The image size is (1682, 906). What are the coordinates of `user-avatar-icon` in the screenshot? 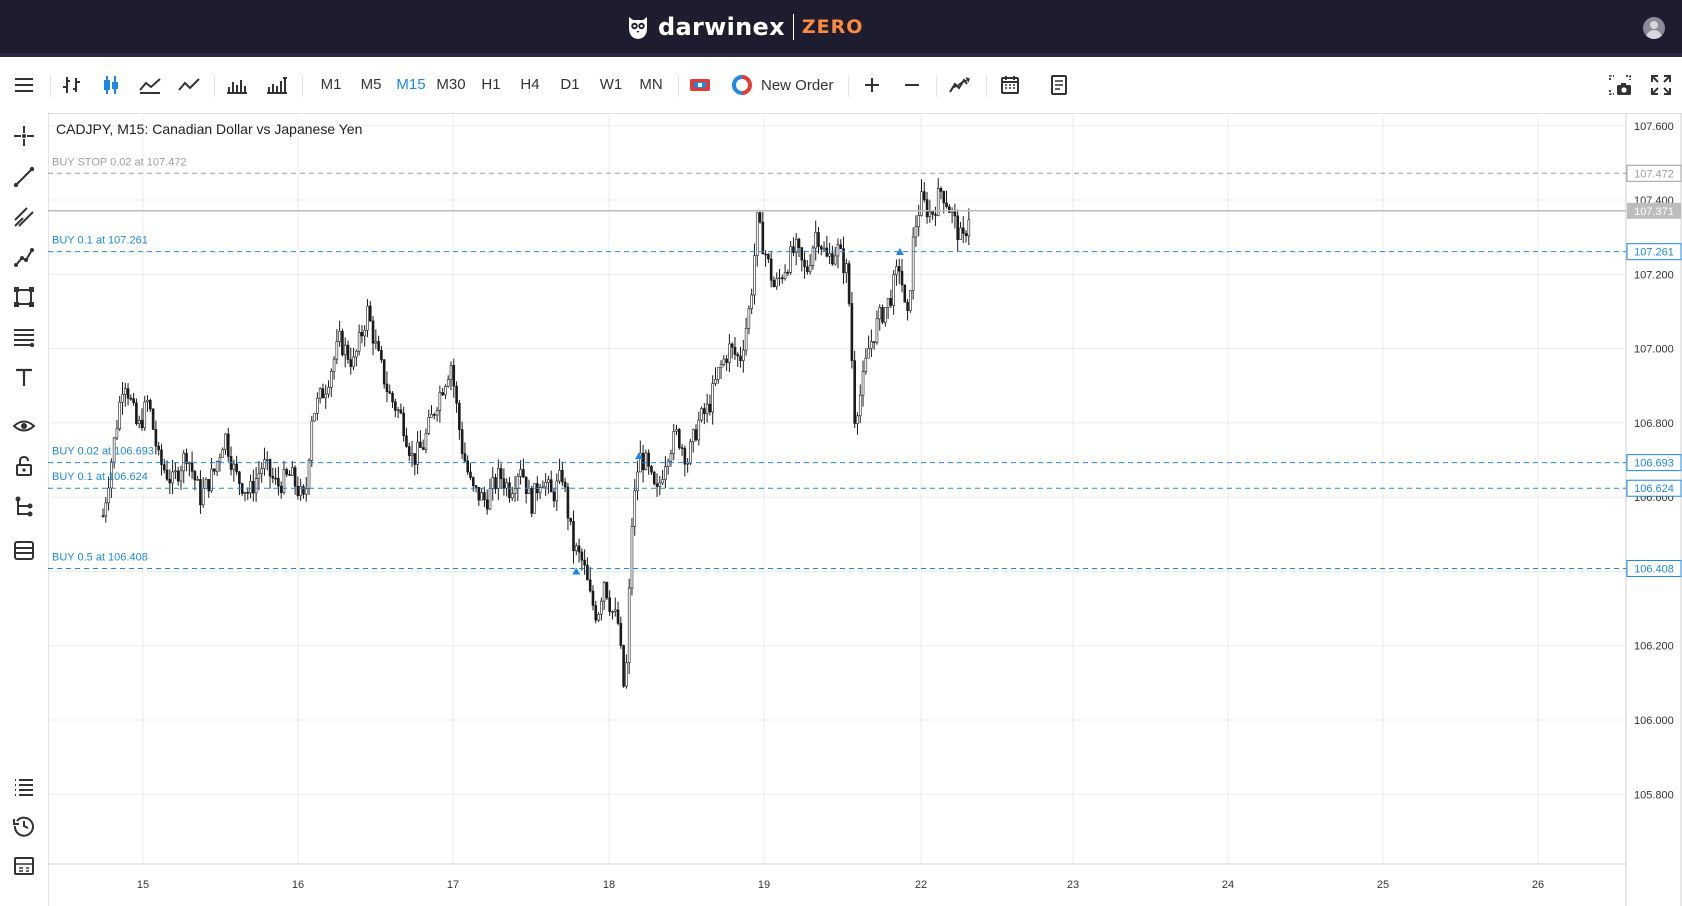 It's located at (1654, 28).